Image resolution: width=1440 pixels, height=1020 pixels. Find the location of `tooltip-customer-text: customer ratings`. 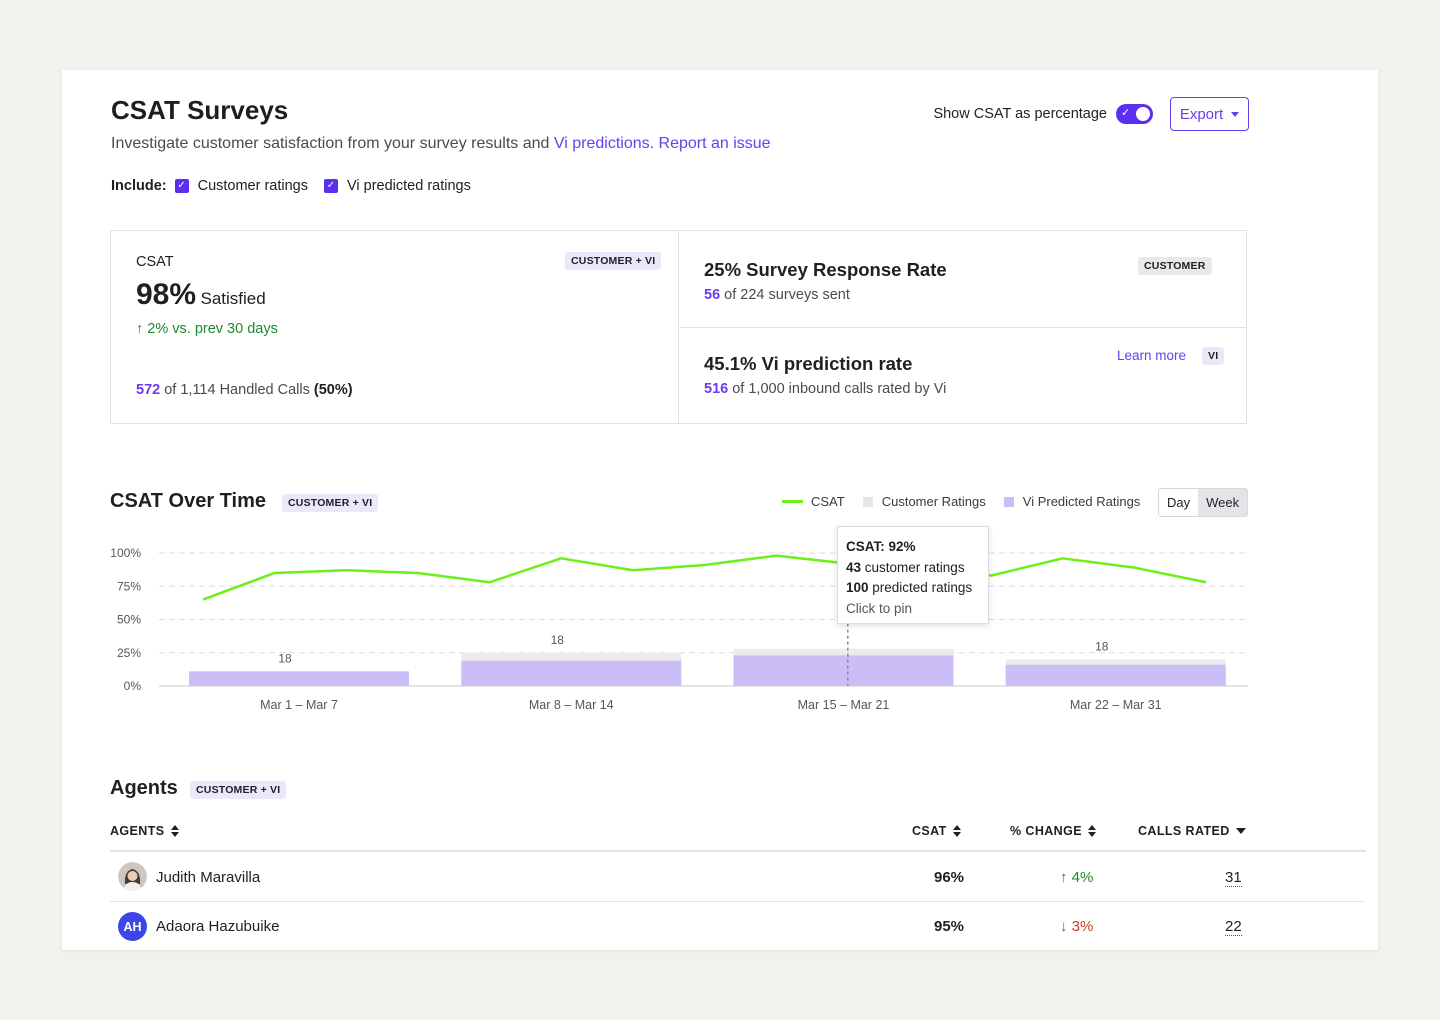

tooltip-customer-text: customer ratings is located at coordinates (913, 567).